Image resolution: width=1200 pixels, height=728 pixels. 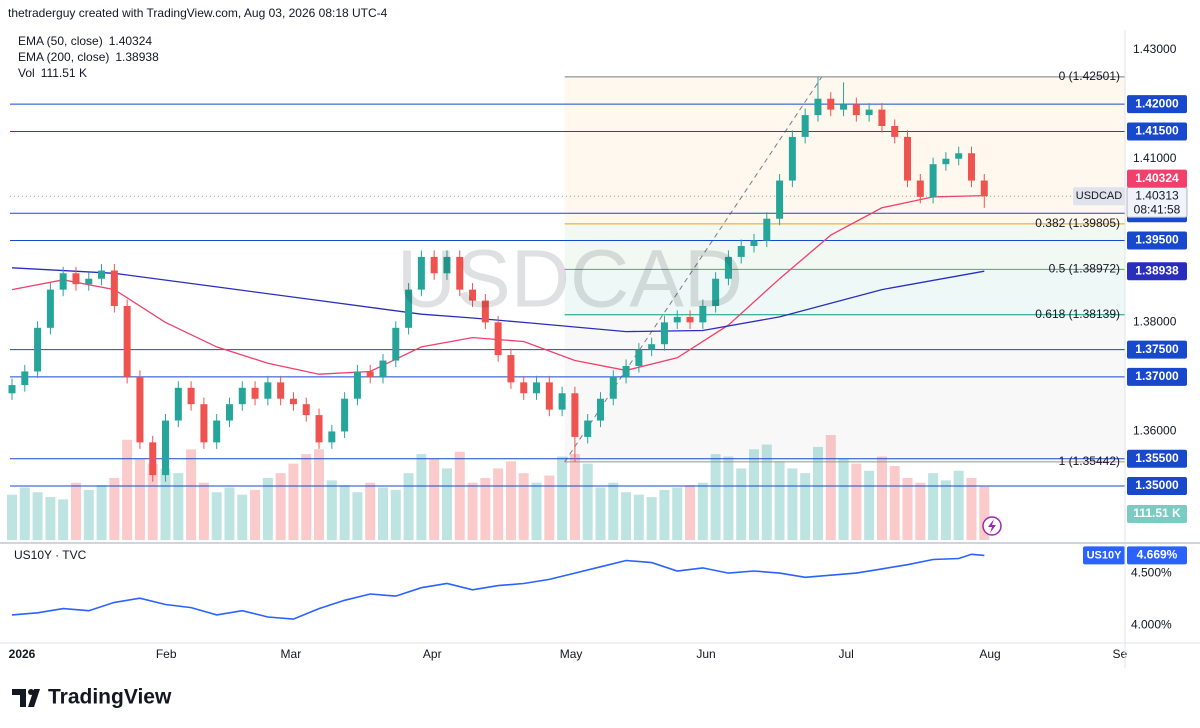 What do you see at coordinates (1089, 461) in the screenshot?
I see `fib-label: 1 (1.35442)` at bounding box center [1089, 461].